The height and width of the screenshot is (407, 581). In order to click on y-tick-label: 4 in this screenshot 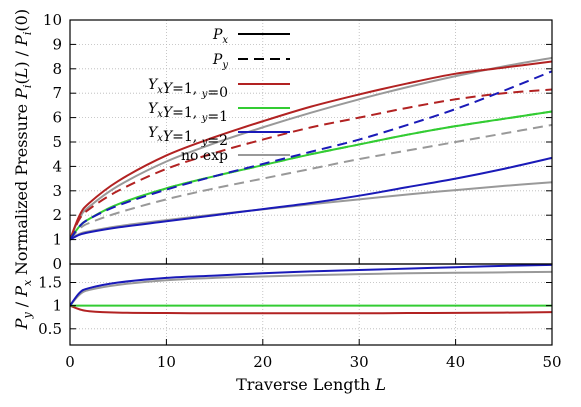, I will do `click(57, 166)`.